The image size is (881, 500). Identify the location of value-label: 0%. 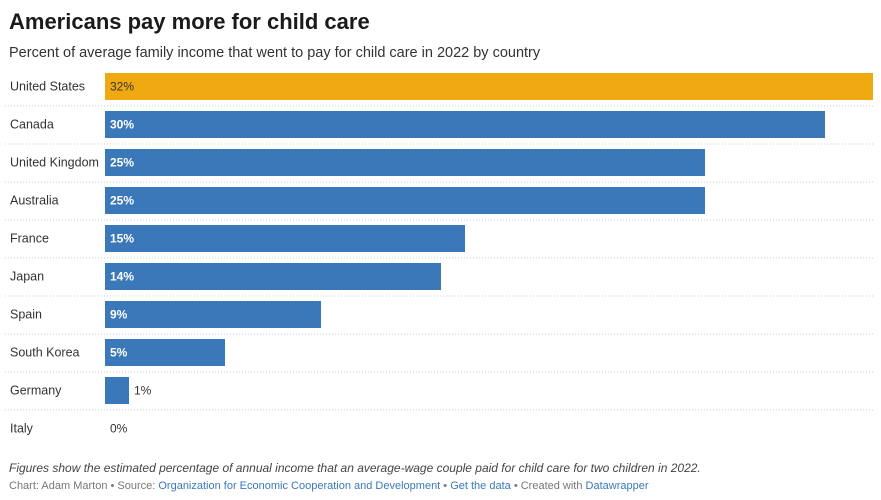
(119, 429).